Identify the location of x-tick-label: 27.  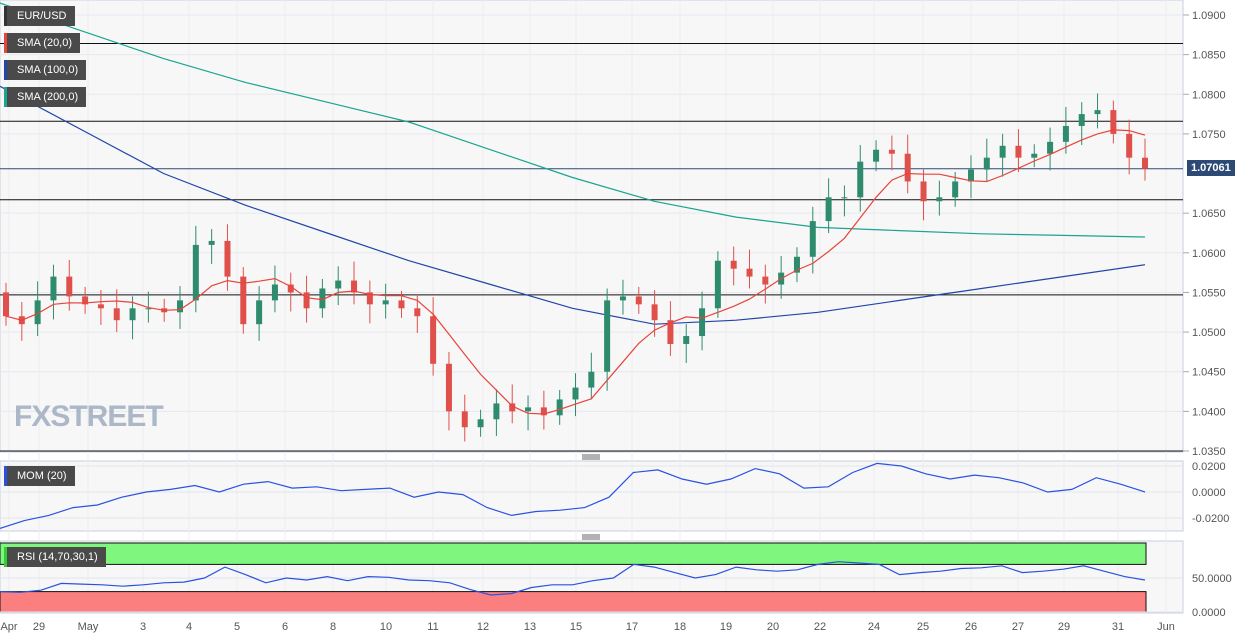
(1018, 627).